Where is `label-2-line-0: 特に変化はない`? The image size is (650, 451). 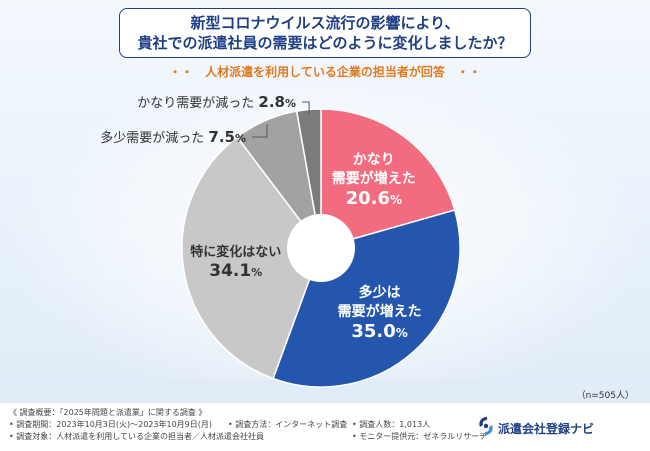 label-2-line-0: 特に変化はない is located at coordinates (235, 252).